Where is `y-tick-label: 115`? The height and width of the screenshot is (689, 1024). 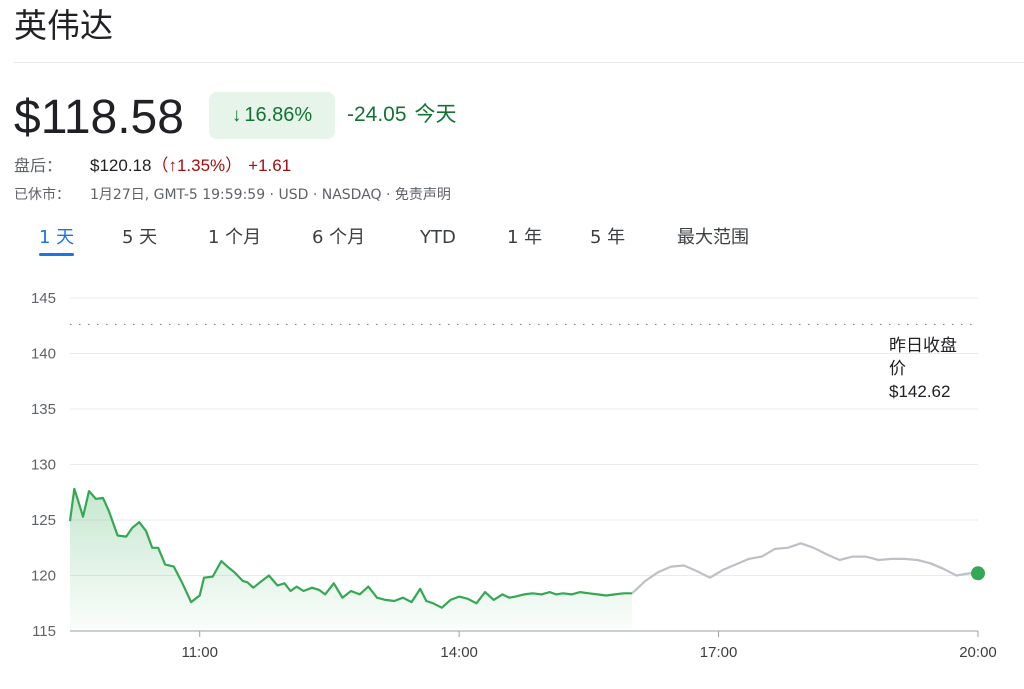 y-tick-label: 115 is located at coordinates (44, 631).